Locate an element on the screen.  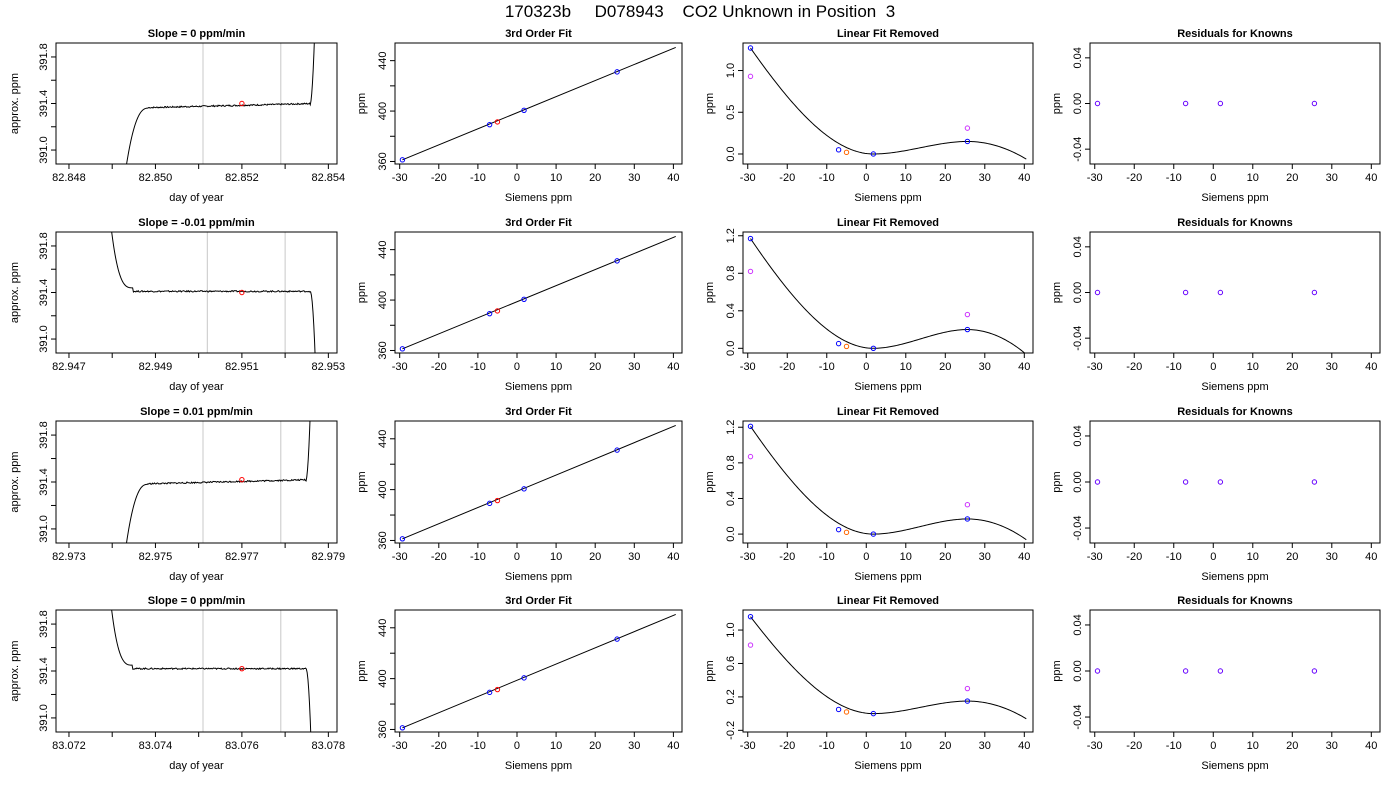
panel-title: Slope = 0.01 ppm/min is located at coordinates (196, 412).